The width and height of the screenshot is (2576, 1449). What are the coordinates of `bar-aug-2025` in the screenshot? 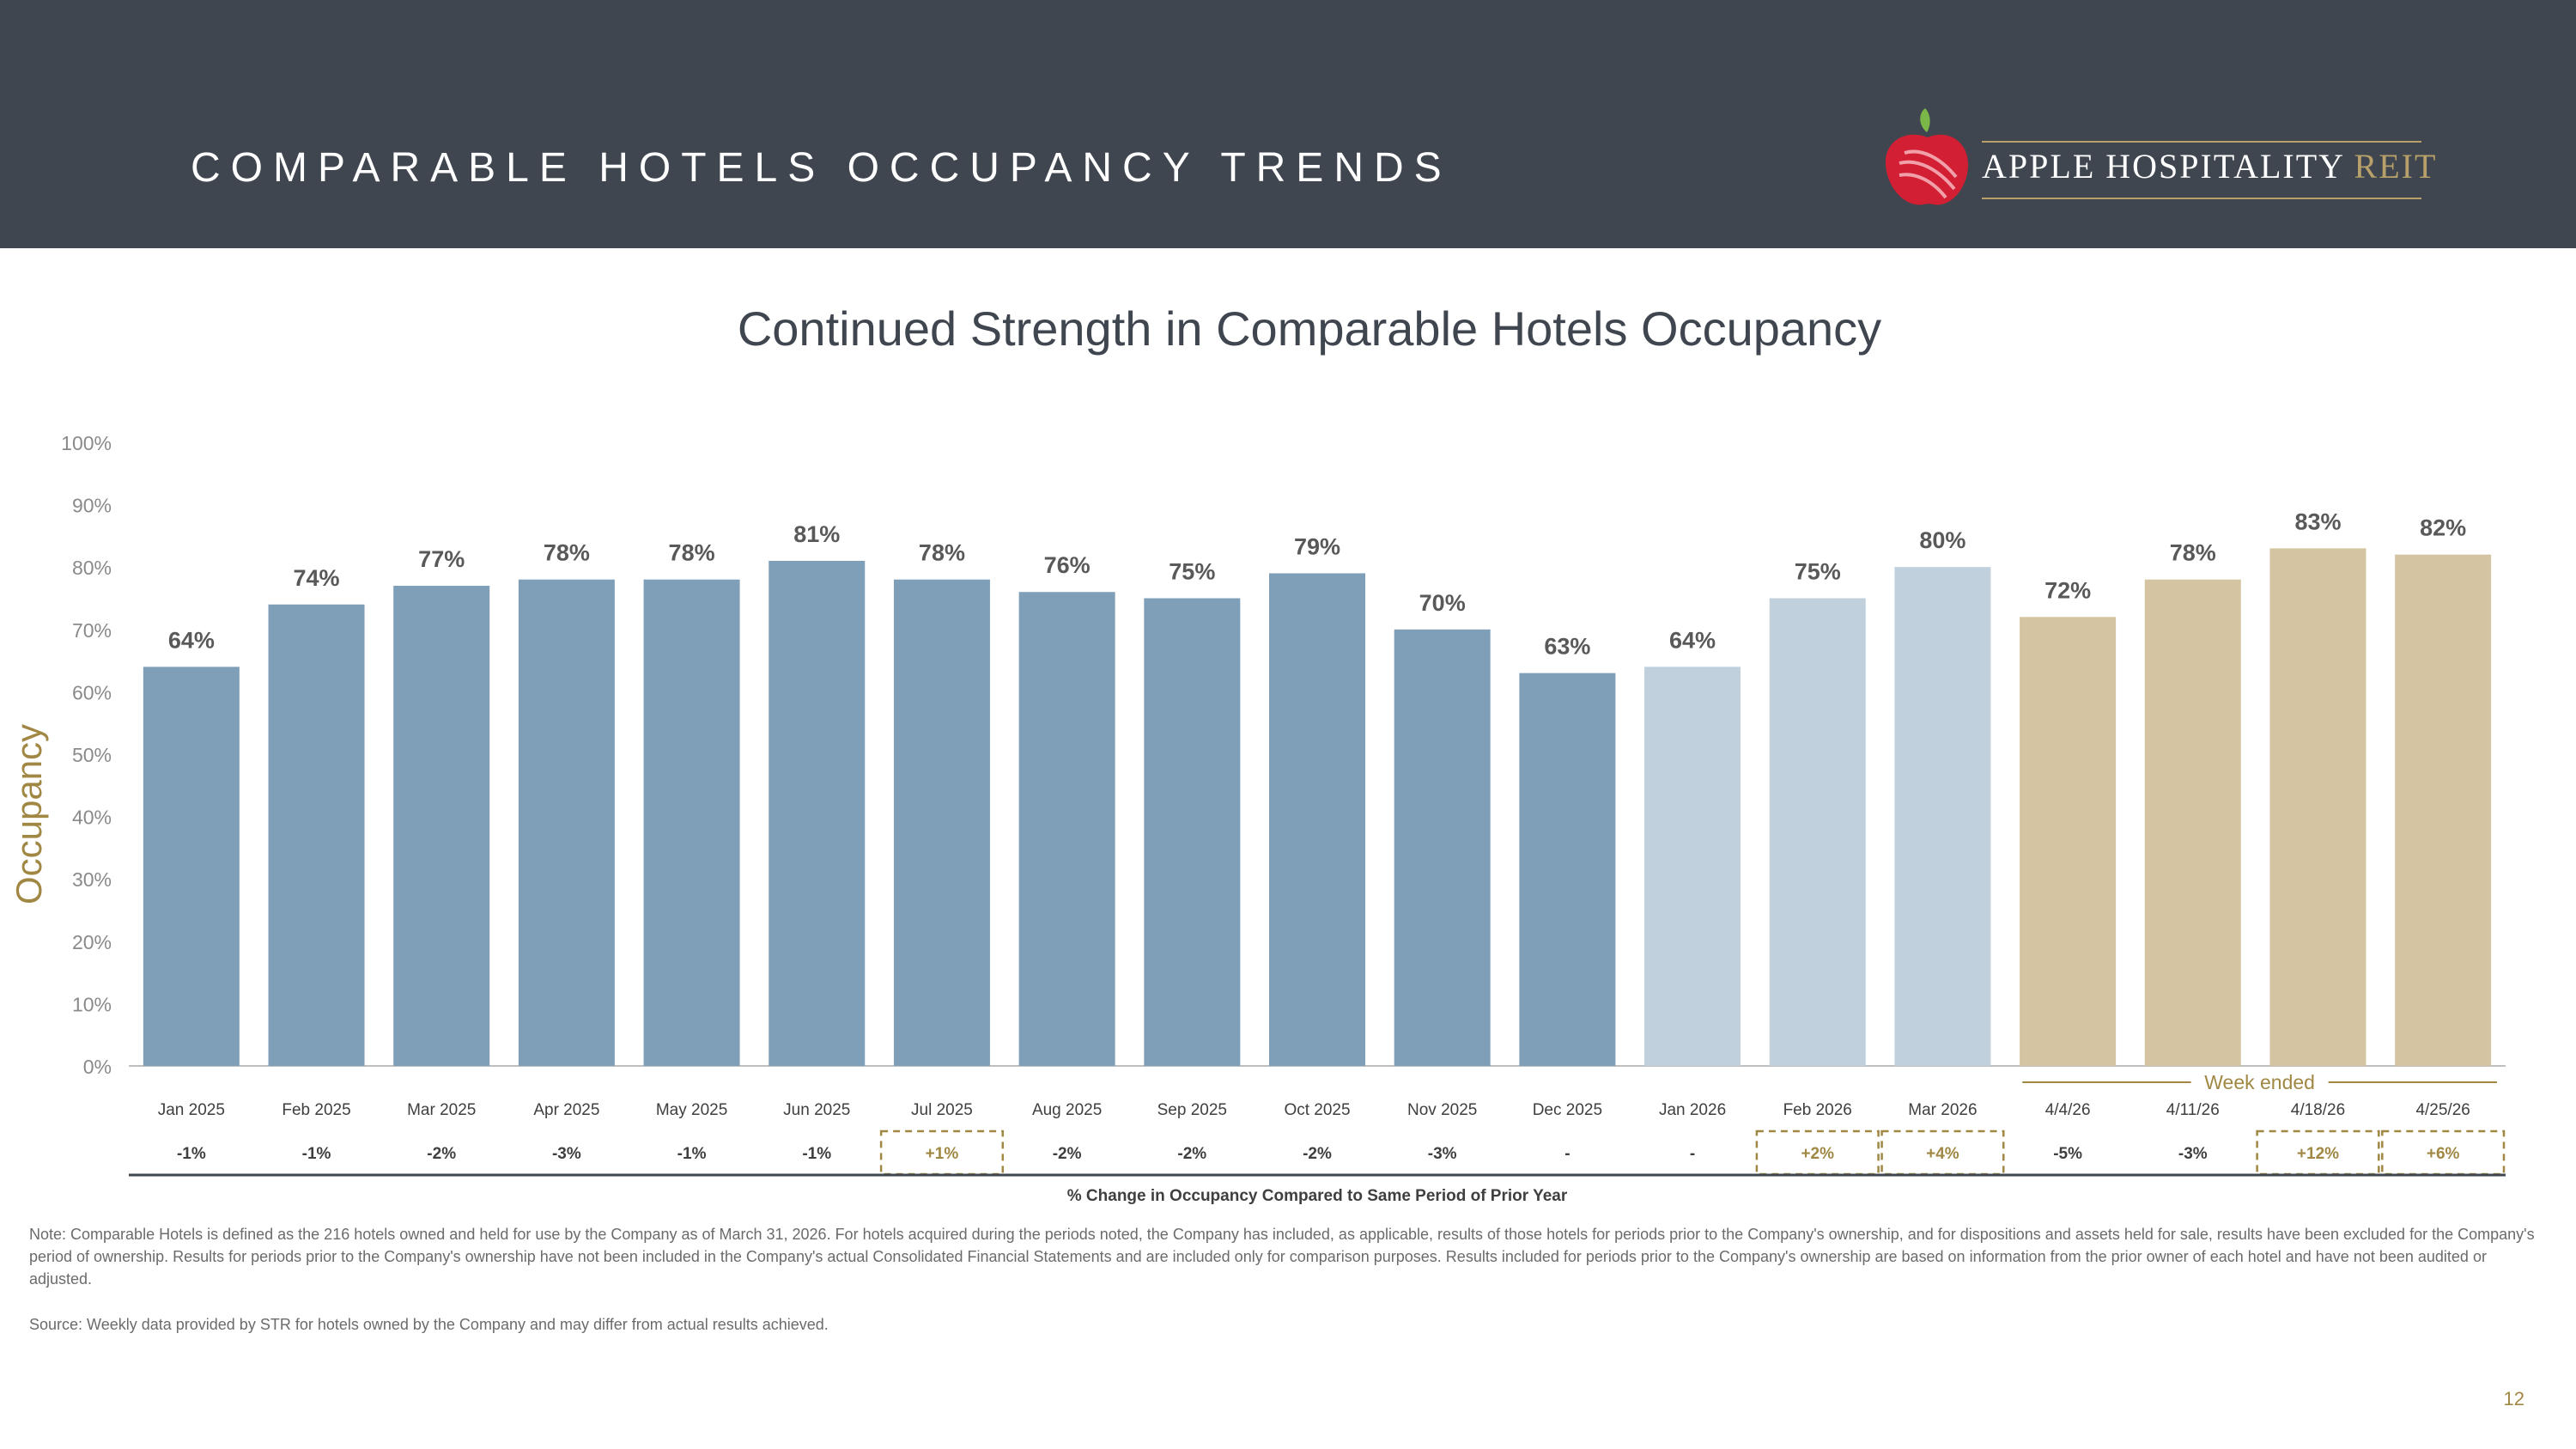 It's located at (1067, 829).